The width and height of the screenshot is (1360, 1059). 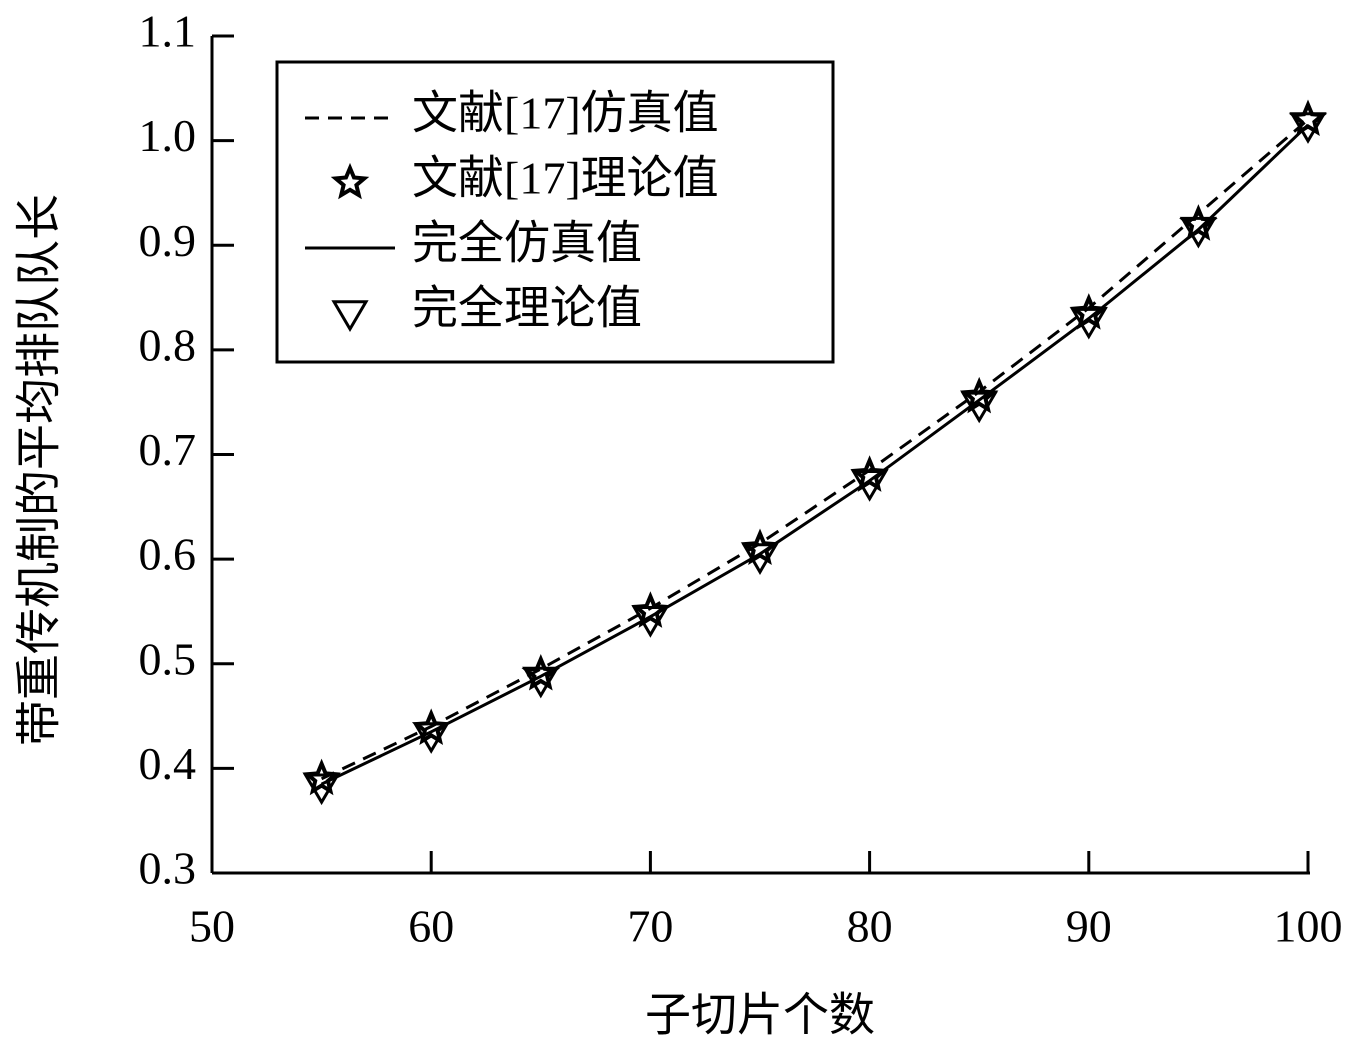 What do you see at coordinates (1089, 926) in the screenshot?
I see `x-tick-label: 90` at bounding box center [1089, 926].